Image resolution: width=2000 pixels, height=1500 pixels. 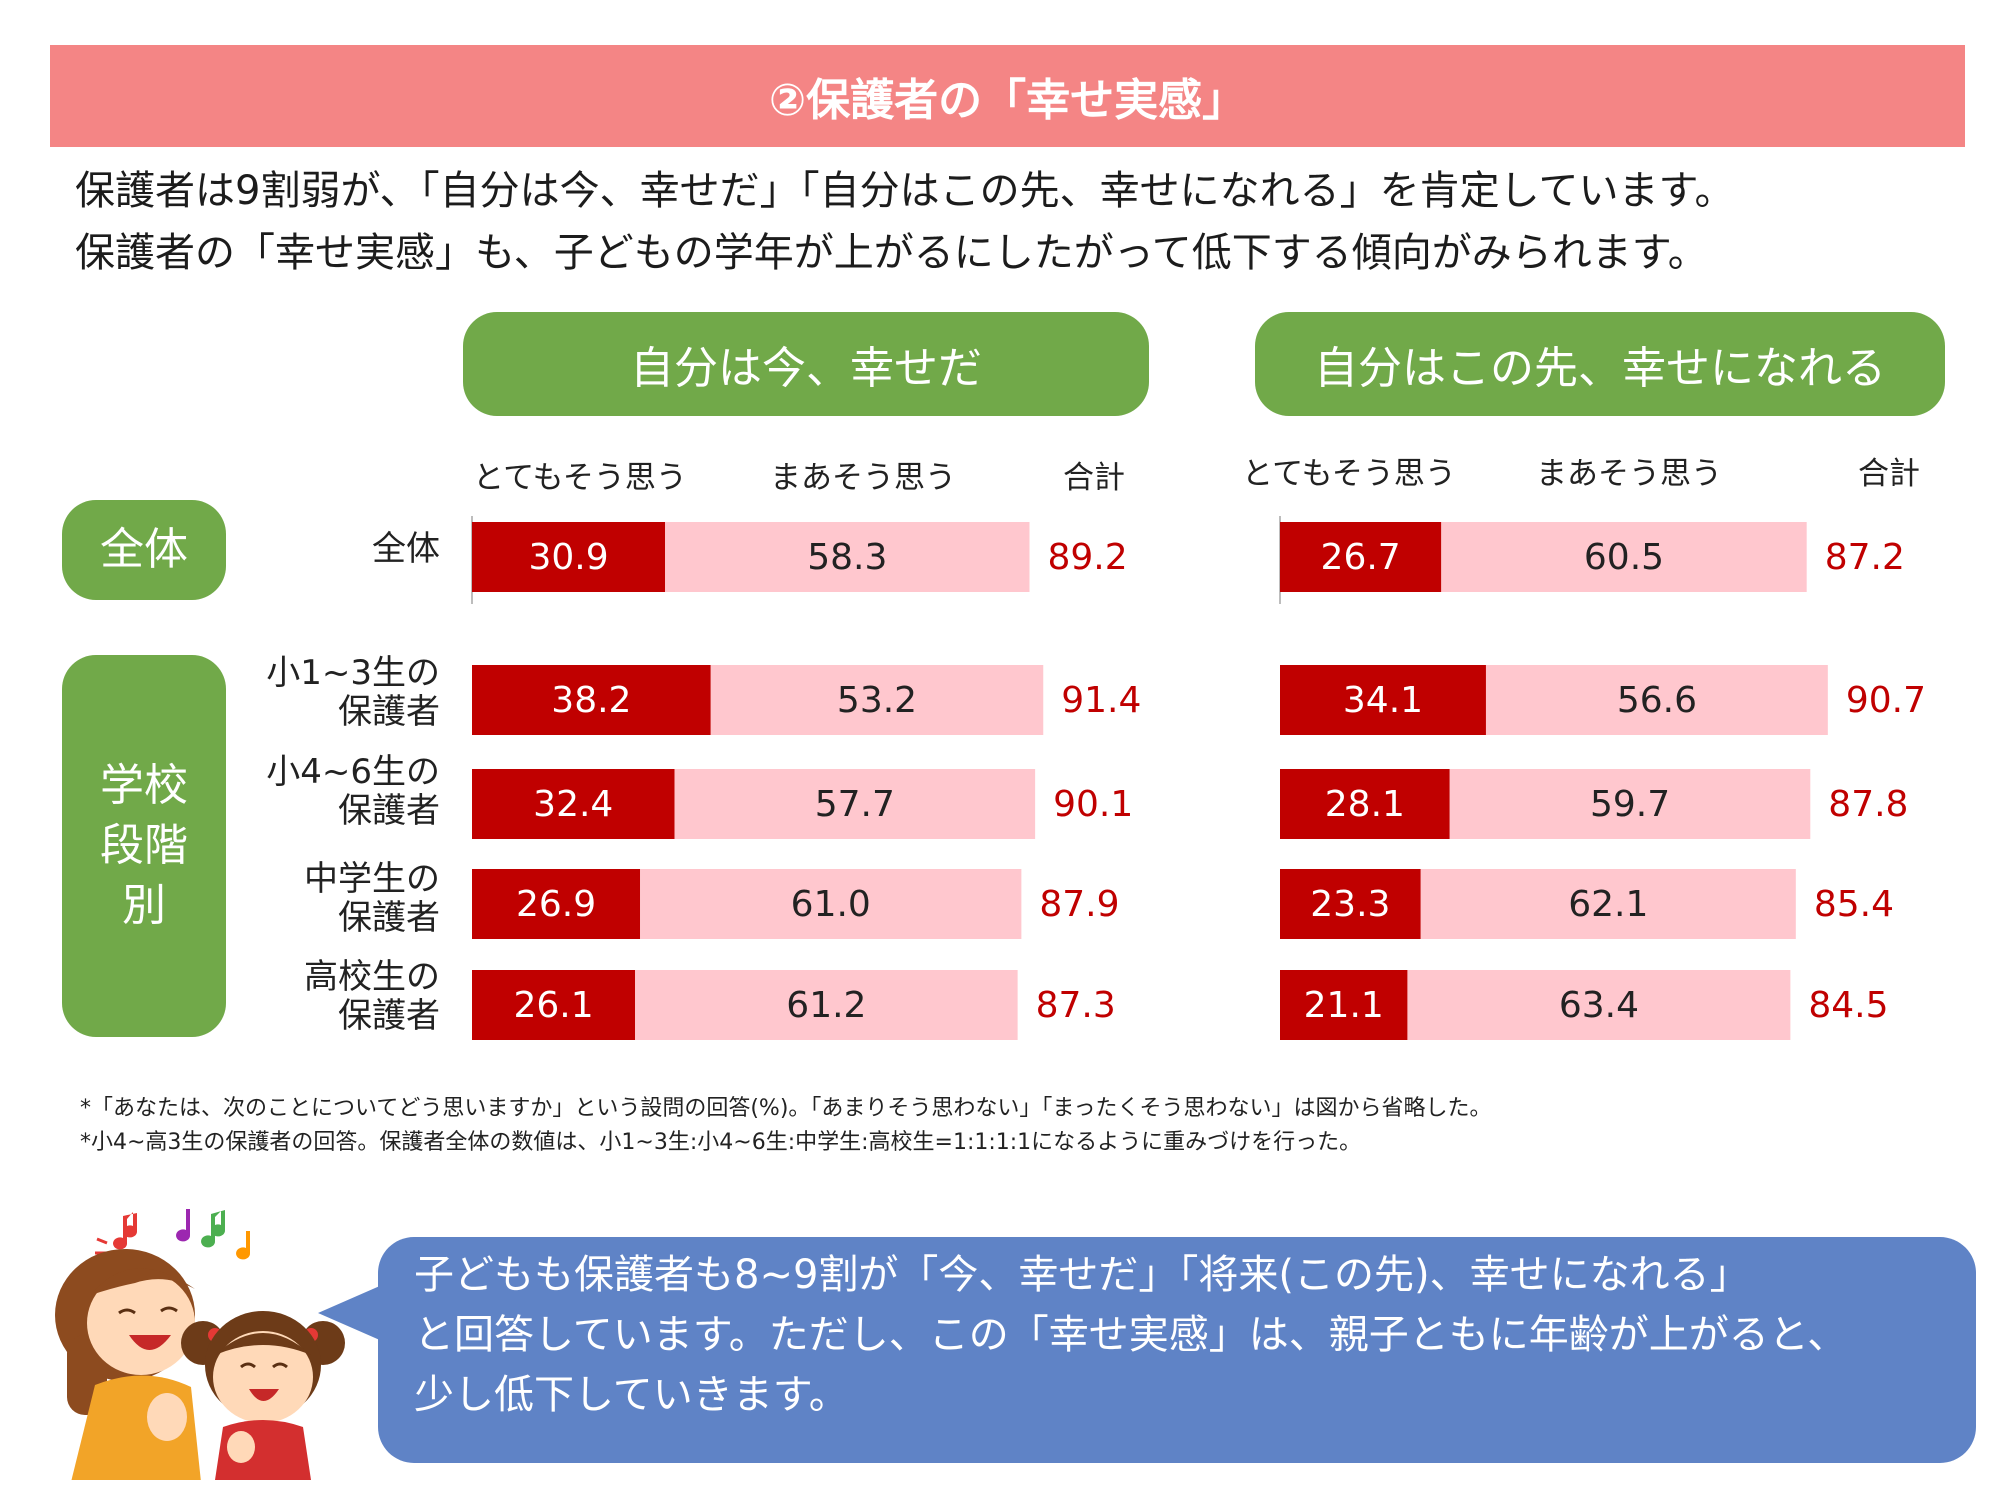 I want to click on summary-line-2: と回答しています。ただし、この「幸せ実感」は、親子ともに年齢が上がると、, so click(x=1131, y=1335).